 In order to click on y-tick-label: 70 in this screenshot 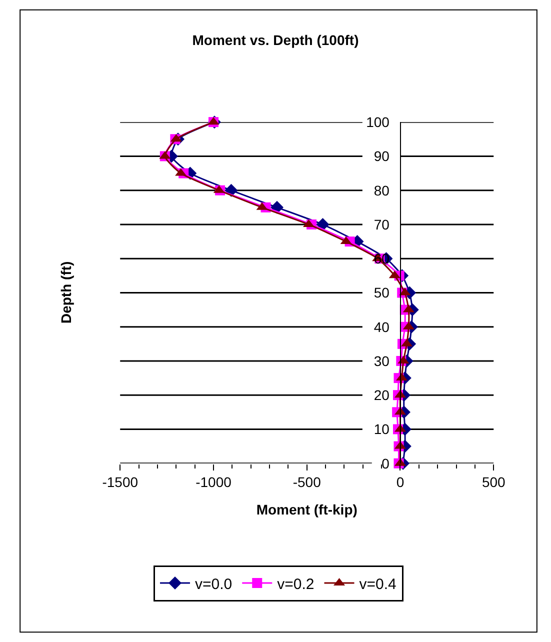, I will do `click(382, 224)`.